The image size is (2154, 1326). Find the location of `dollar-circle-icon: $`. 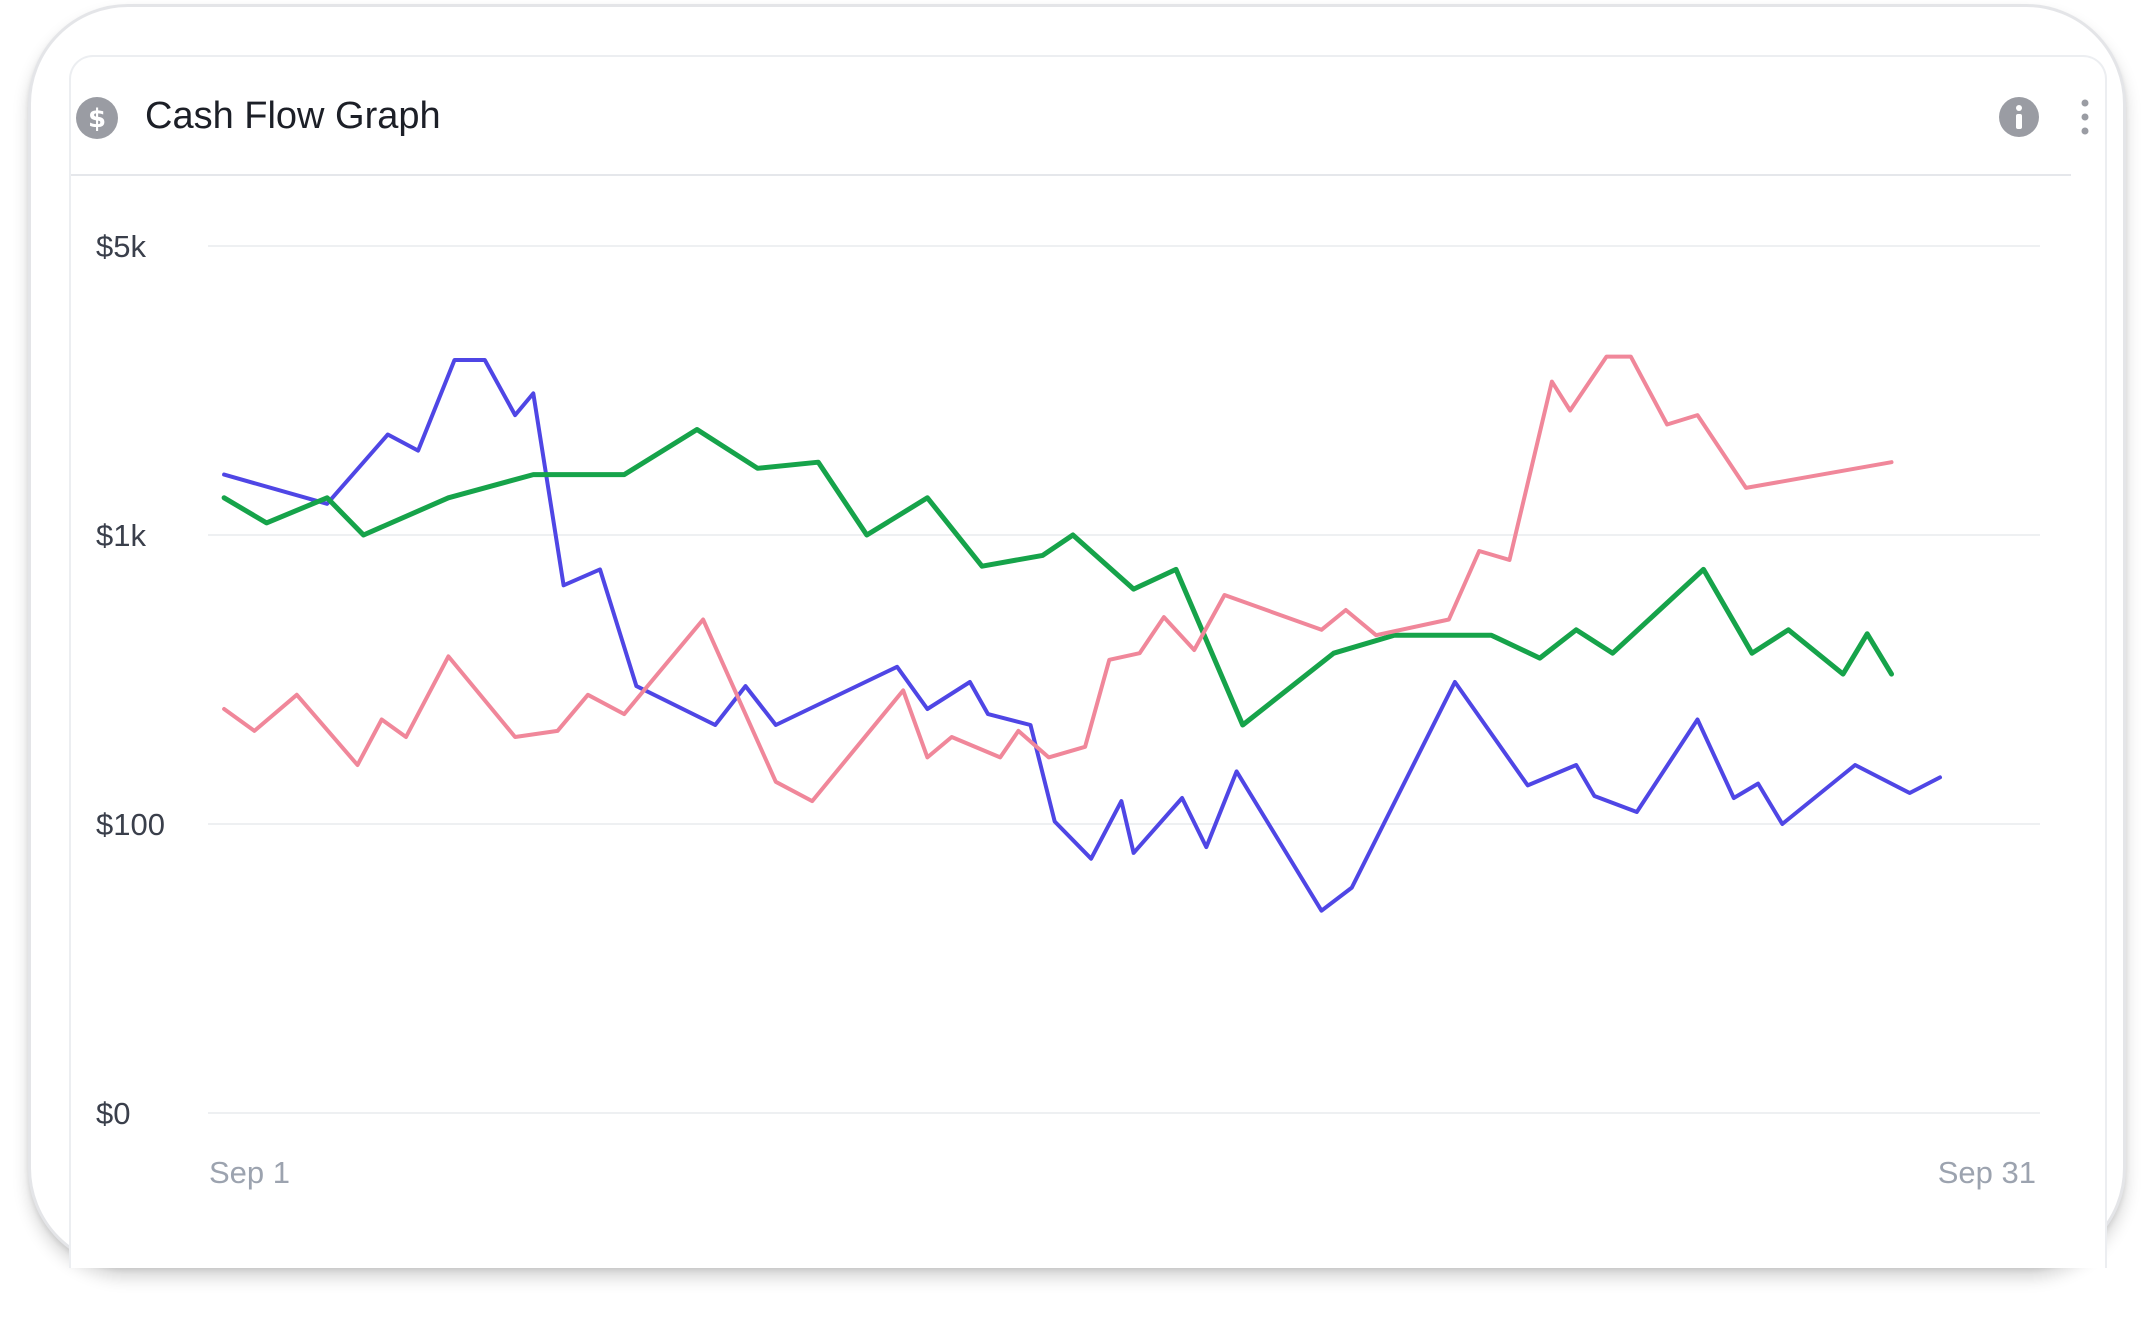

dollar-circle-icon: $ is located at coordinates (97, 118).